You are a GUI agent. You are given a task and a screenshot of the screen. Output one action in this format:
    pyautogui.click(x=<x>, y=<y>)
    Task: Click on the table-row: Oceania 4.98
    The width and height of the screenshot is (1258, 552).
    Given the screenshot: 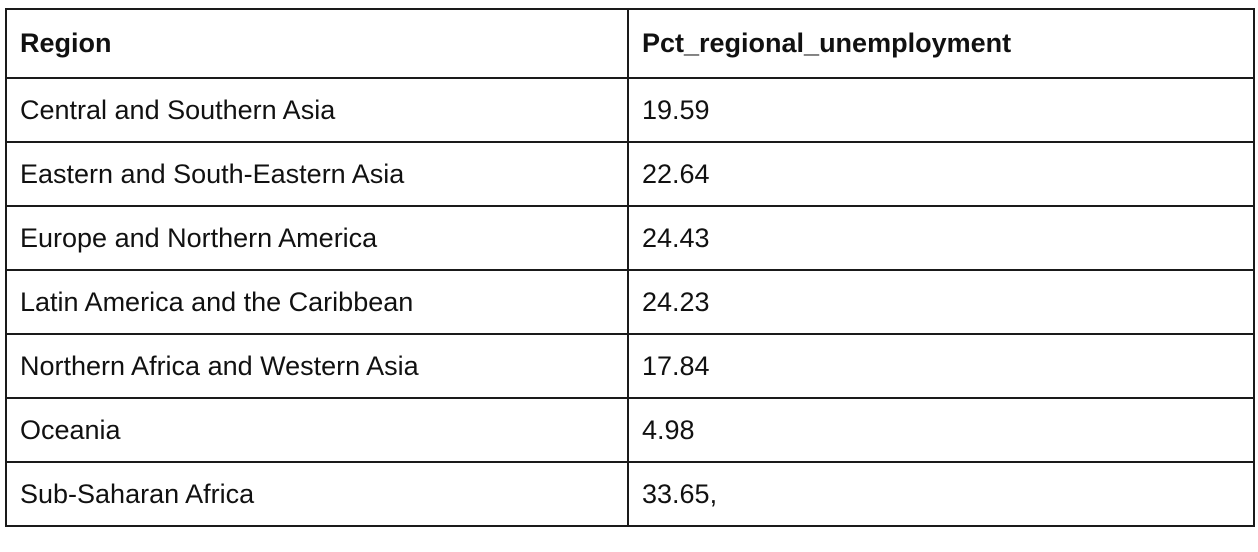 What is the action you would take?
    pyautogui.click(x=630, y=430)
    